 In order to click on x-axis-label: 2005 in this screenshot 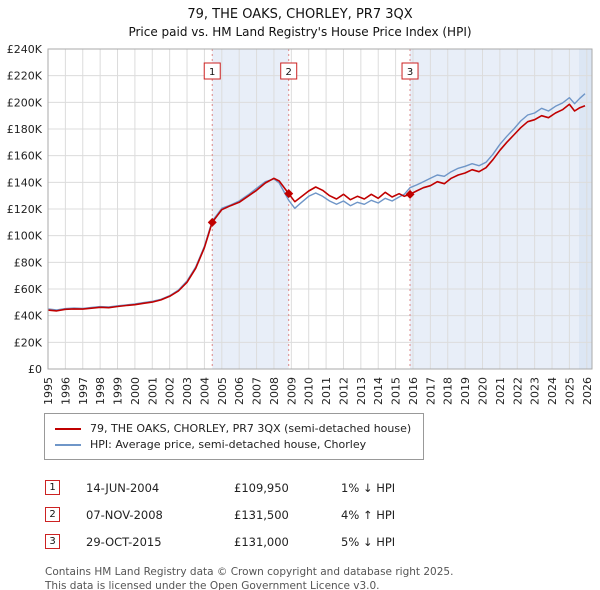, I will do `click(222, 391)`.